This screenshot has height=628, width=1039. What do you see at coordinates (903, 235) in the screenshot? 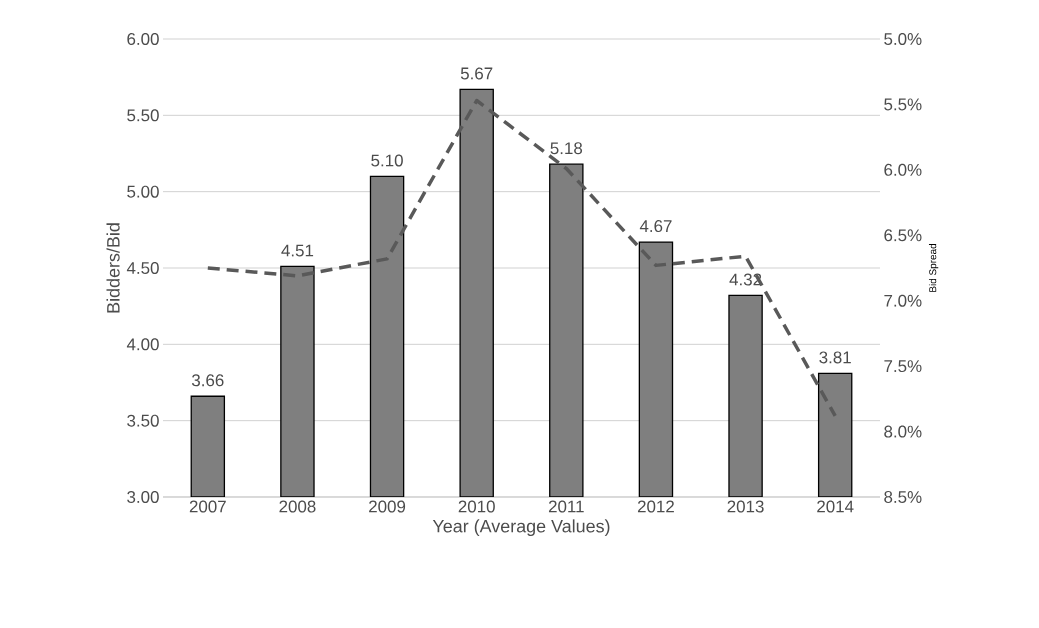
I see `y2-tick-label: 6.5%` at bounding box center [903, 235].